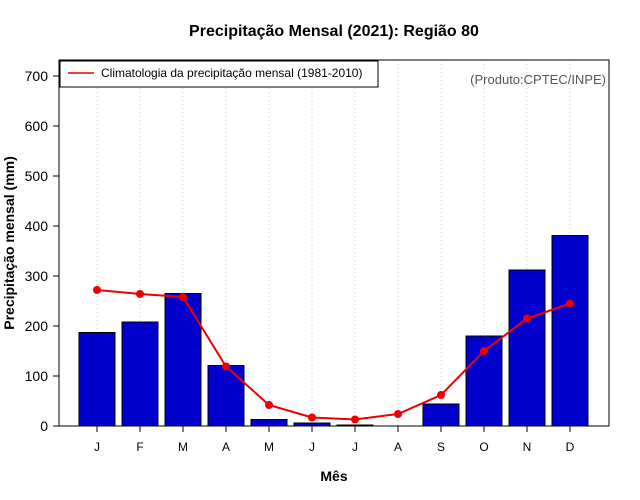 The image size is (640, 500). What do you see at coordinates (37, 326) in the screenshot?
I see `y-tick-label: 200` at bounding box center [37, 326].